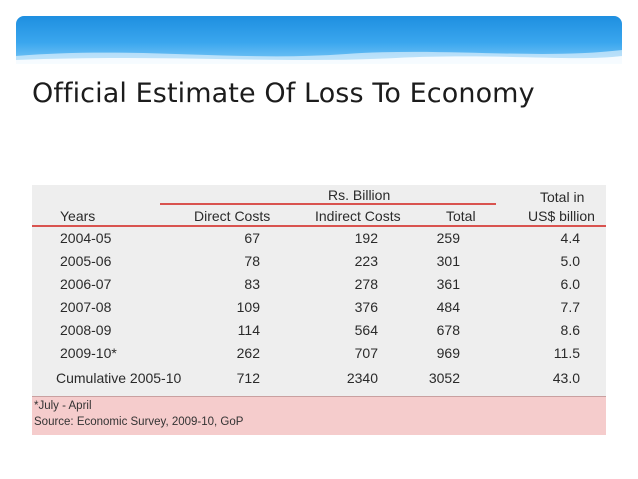  Describe the element at coordinates (566, 353) in the screenshot. I see `usd-cell: 11.5` at that location.